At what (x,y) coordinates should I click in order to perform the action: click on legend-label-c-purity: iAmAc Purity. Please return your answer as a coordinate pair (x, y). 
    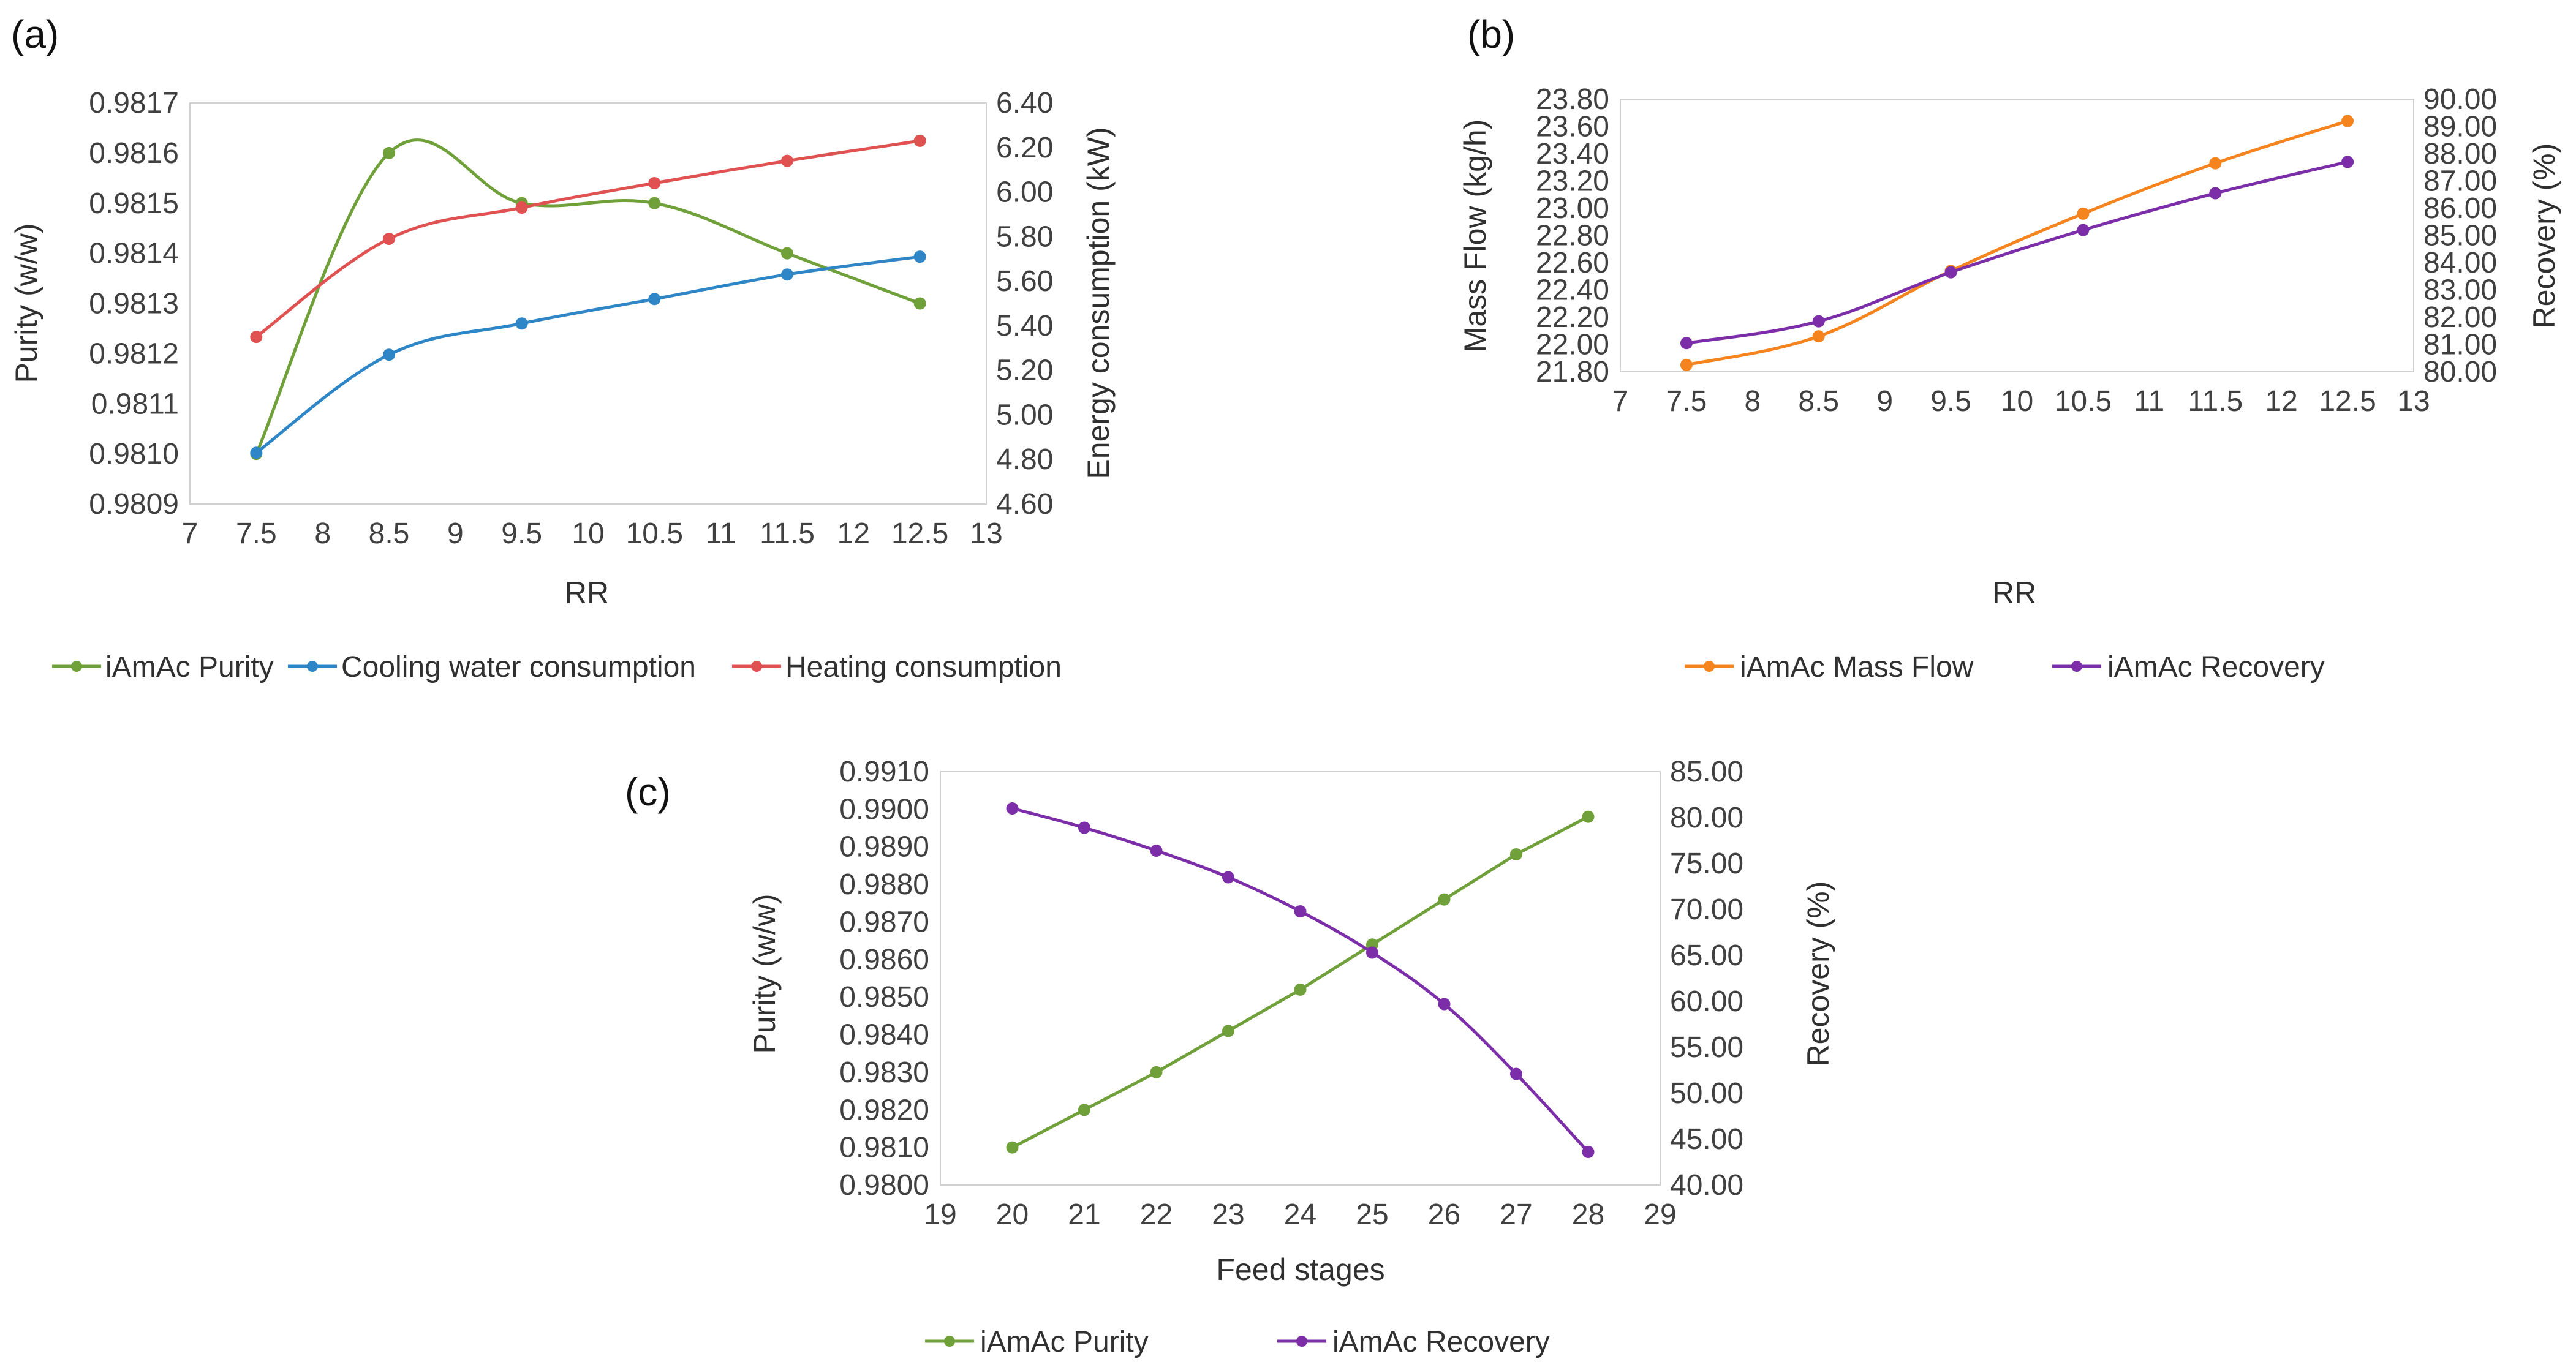
    Looking at the image, I should click on (1064, 1342).